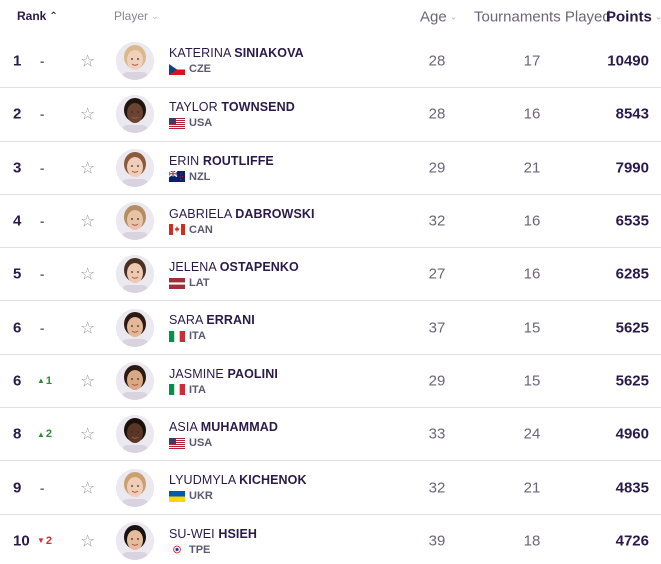 This screenshot has width=661, height=564. Describe the element at coordinates (330, 113) in the screenshot. I see `table-row: 2 - ☆ TAYLOR TOWNSEND USA 28 16 8543` at that location.